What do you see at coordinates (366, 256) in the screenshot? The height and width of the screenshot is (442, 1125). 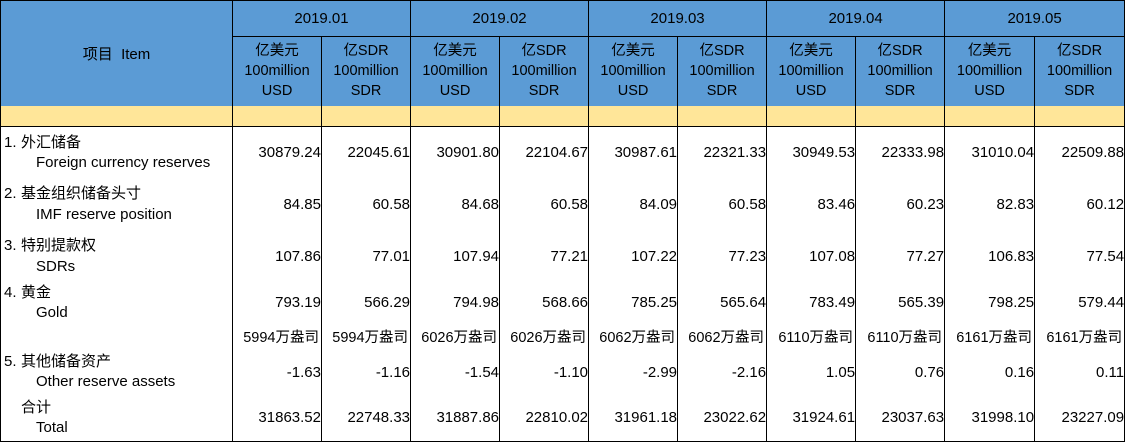 I see `value-cell: 77.01` at bounding box center [366, 256].